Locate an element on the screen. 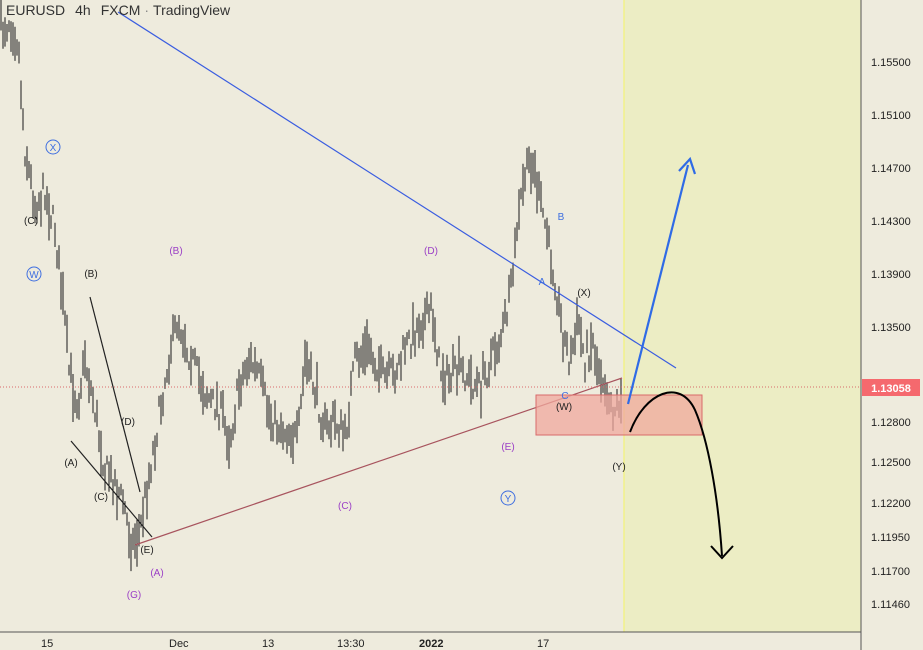 The image size is (923, 650). circled-label-w: W is located at coordinates (34, 274).